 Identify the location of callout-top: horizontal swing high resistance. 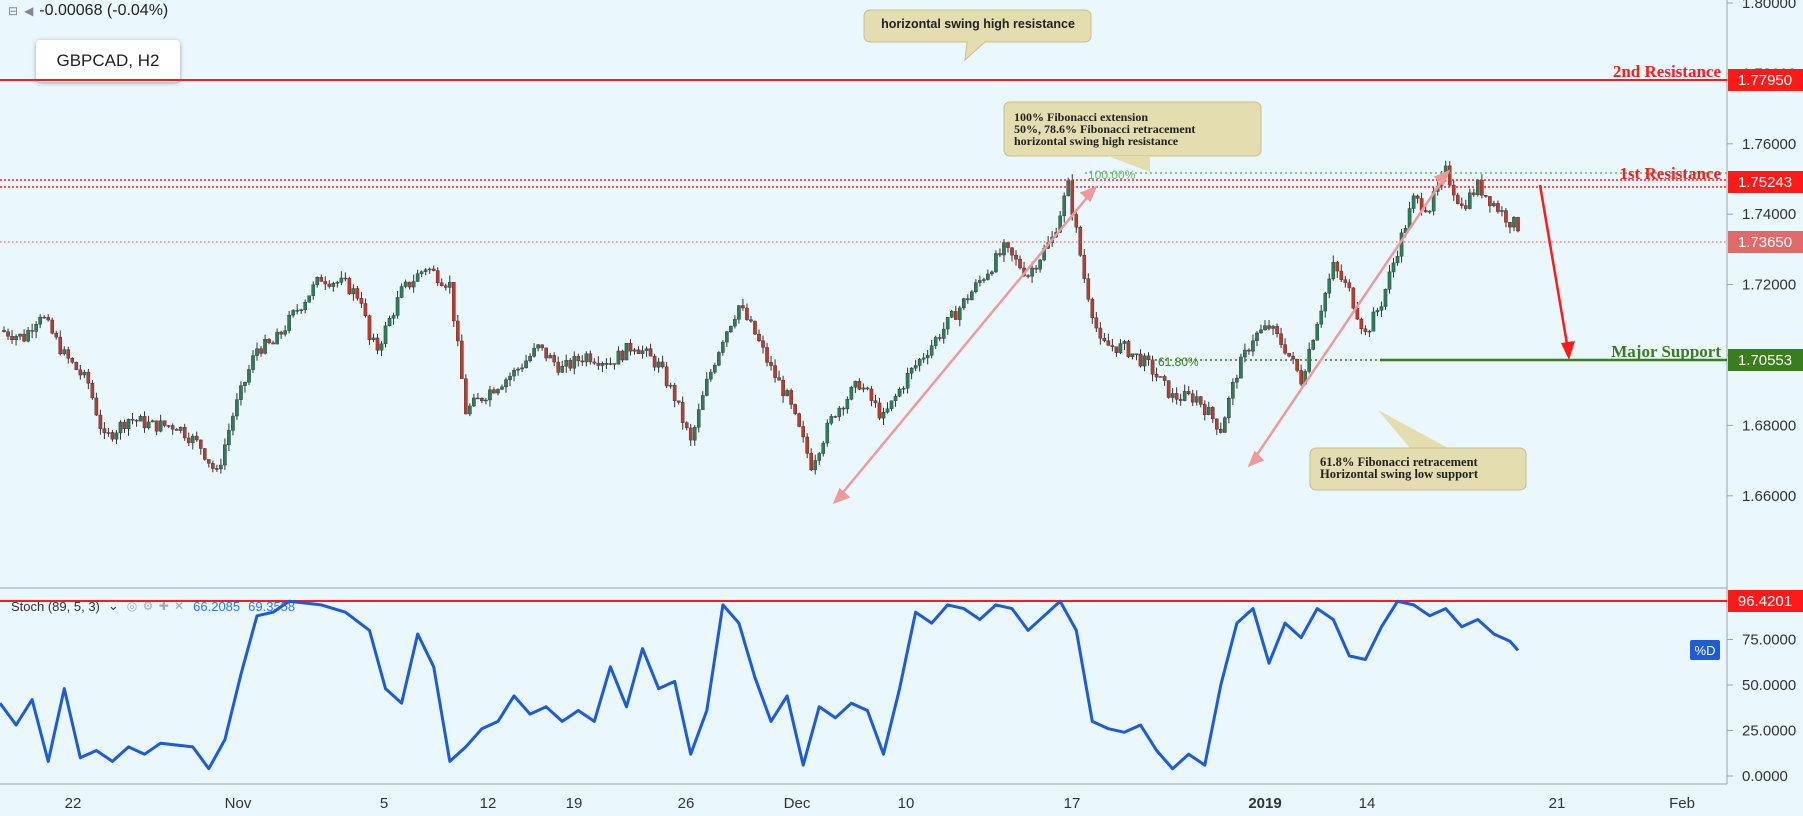
(977, 35).